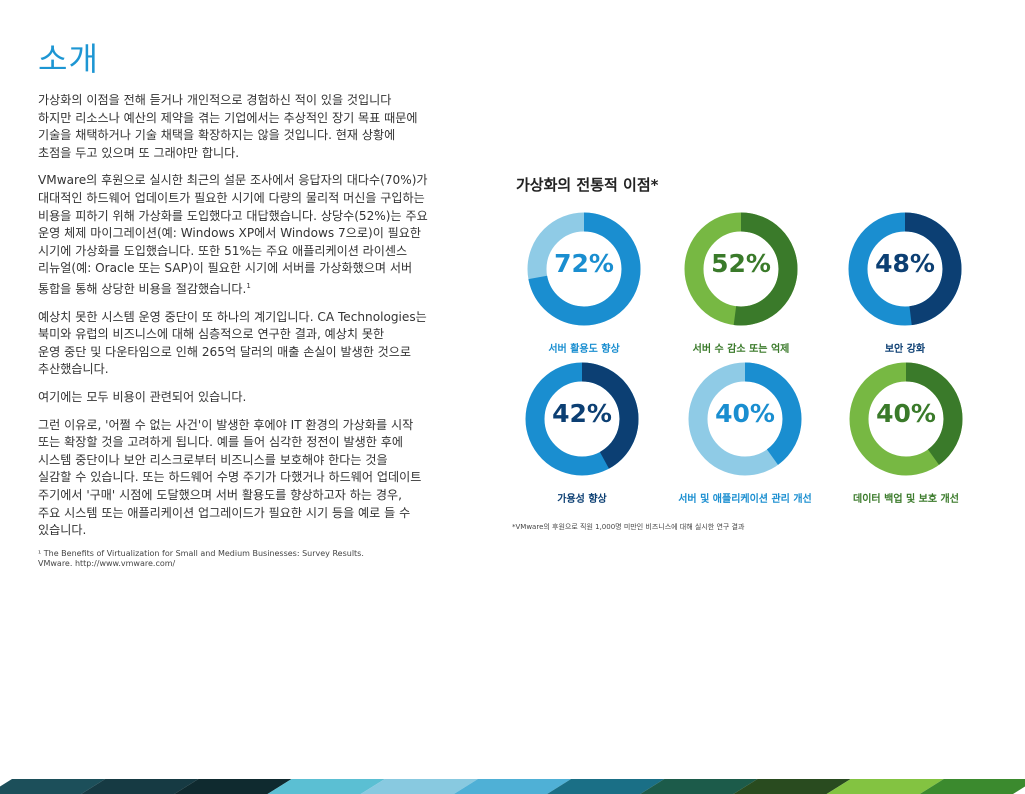 The width and height of the screenshot is (1025, 794). I want to click on donut-label: 보안 강화, so click(905, 349).